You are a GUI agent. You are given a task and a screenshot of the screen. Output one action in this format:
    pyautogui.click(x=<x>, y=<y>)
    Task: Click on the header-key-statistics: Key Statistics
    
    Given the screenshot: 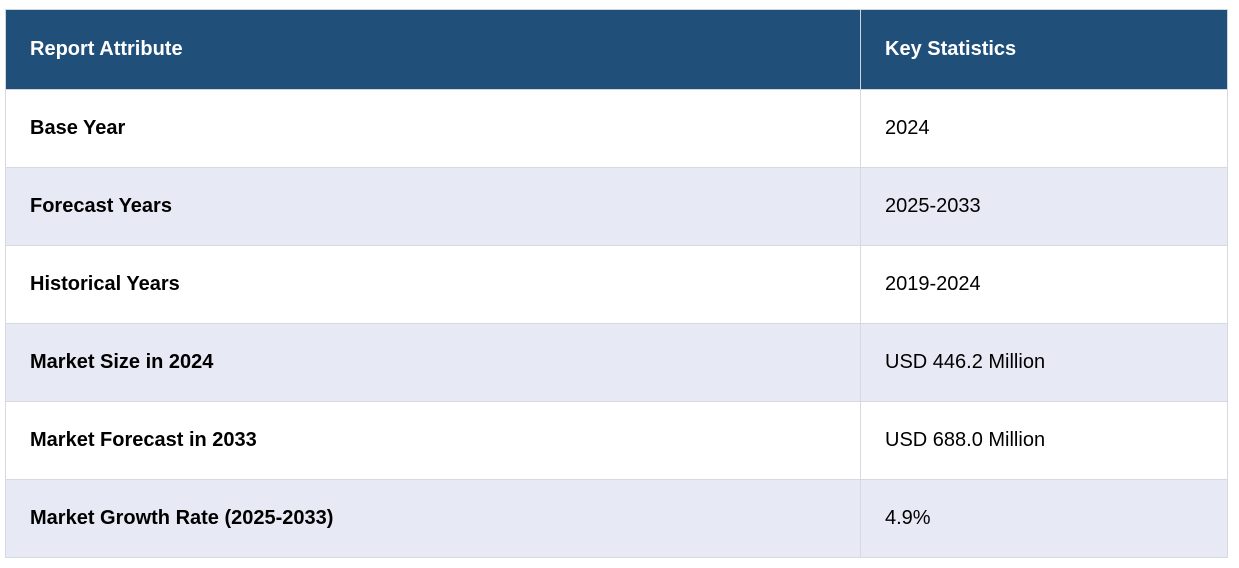 What is the action you would take?
    pyautogui.click(x=1044, y=49)
    